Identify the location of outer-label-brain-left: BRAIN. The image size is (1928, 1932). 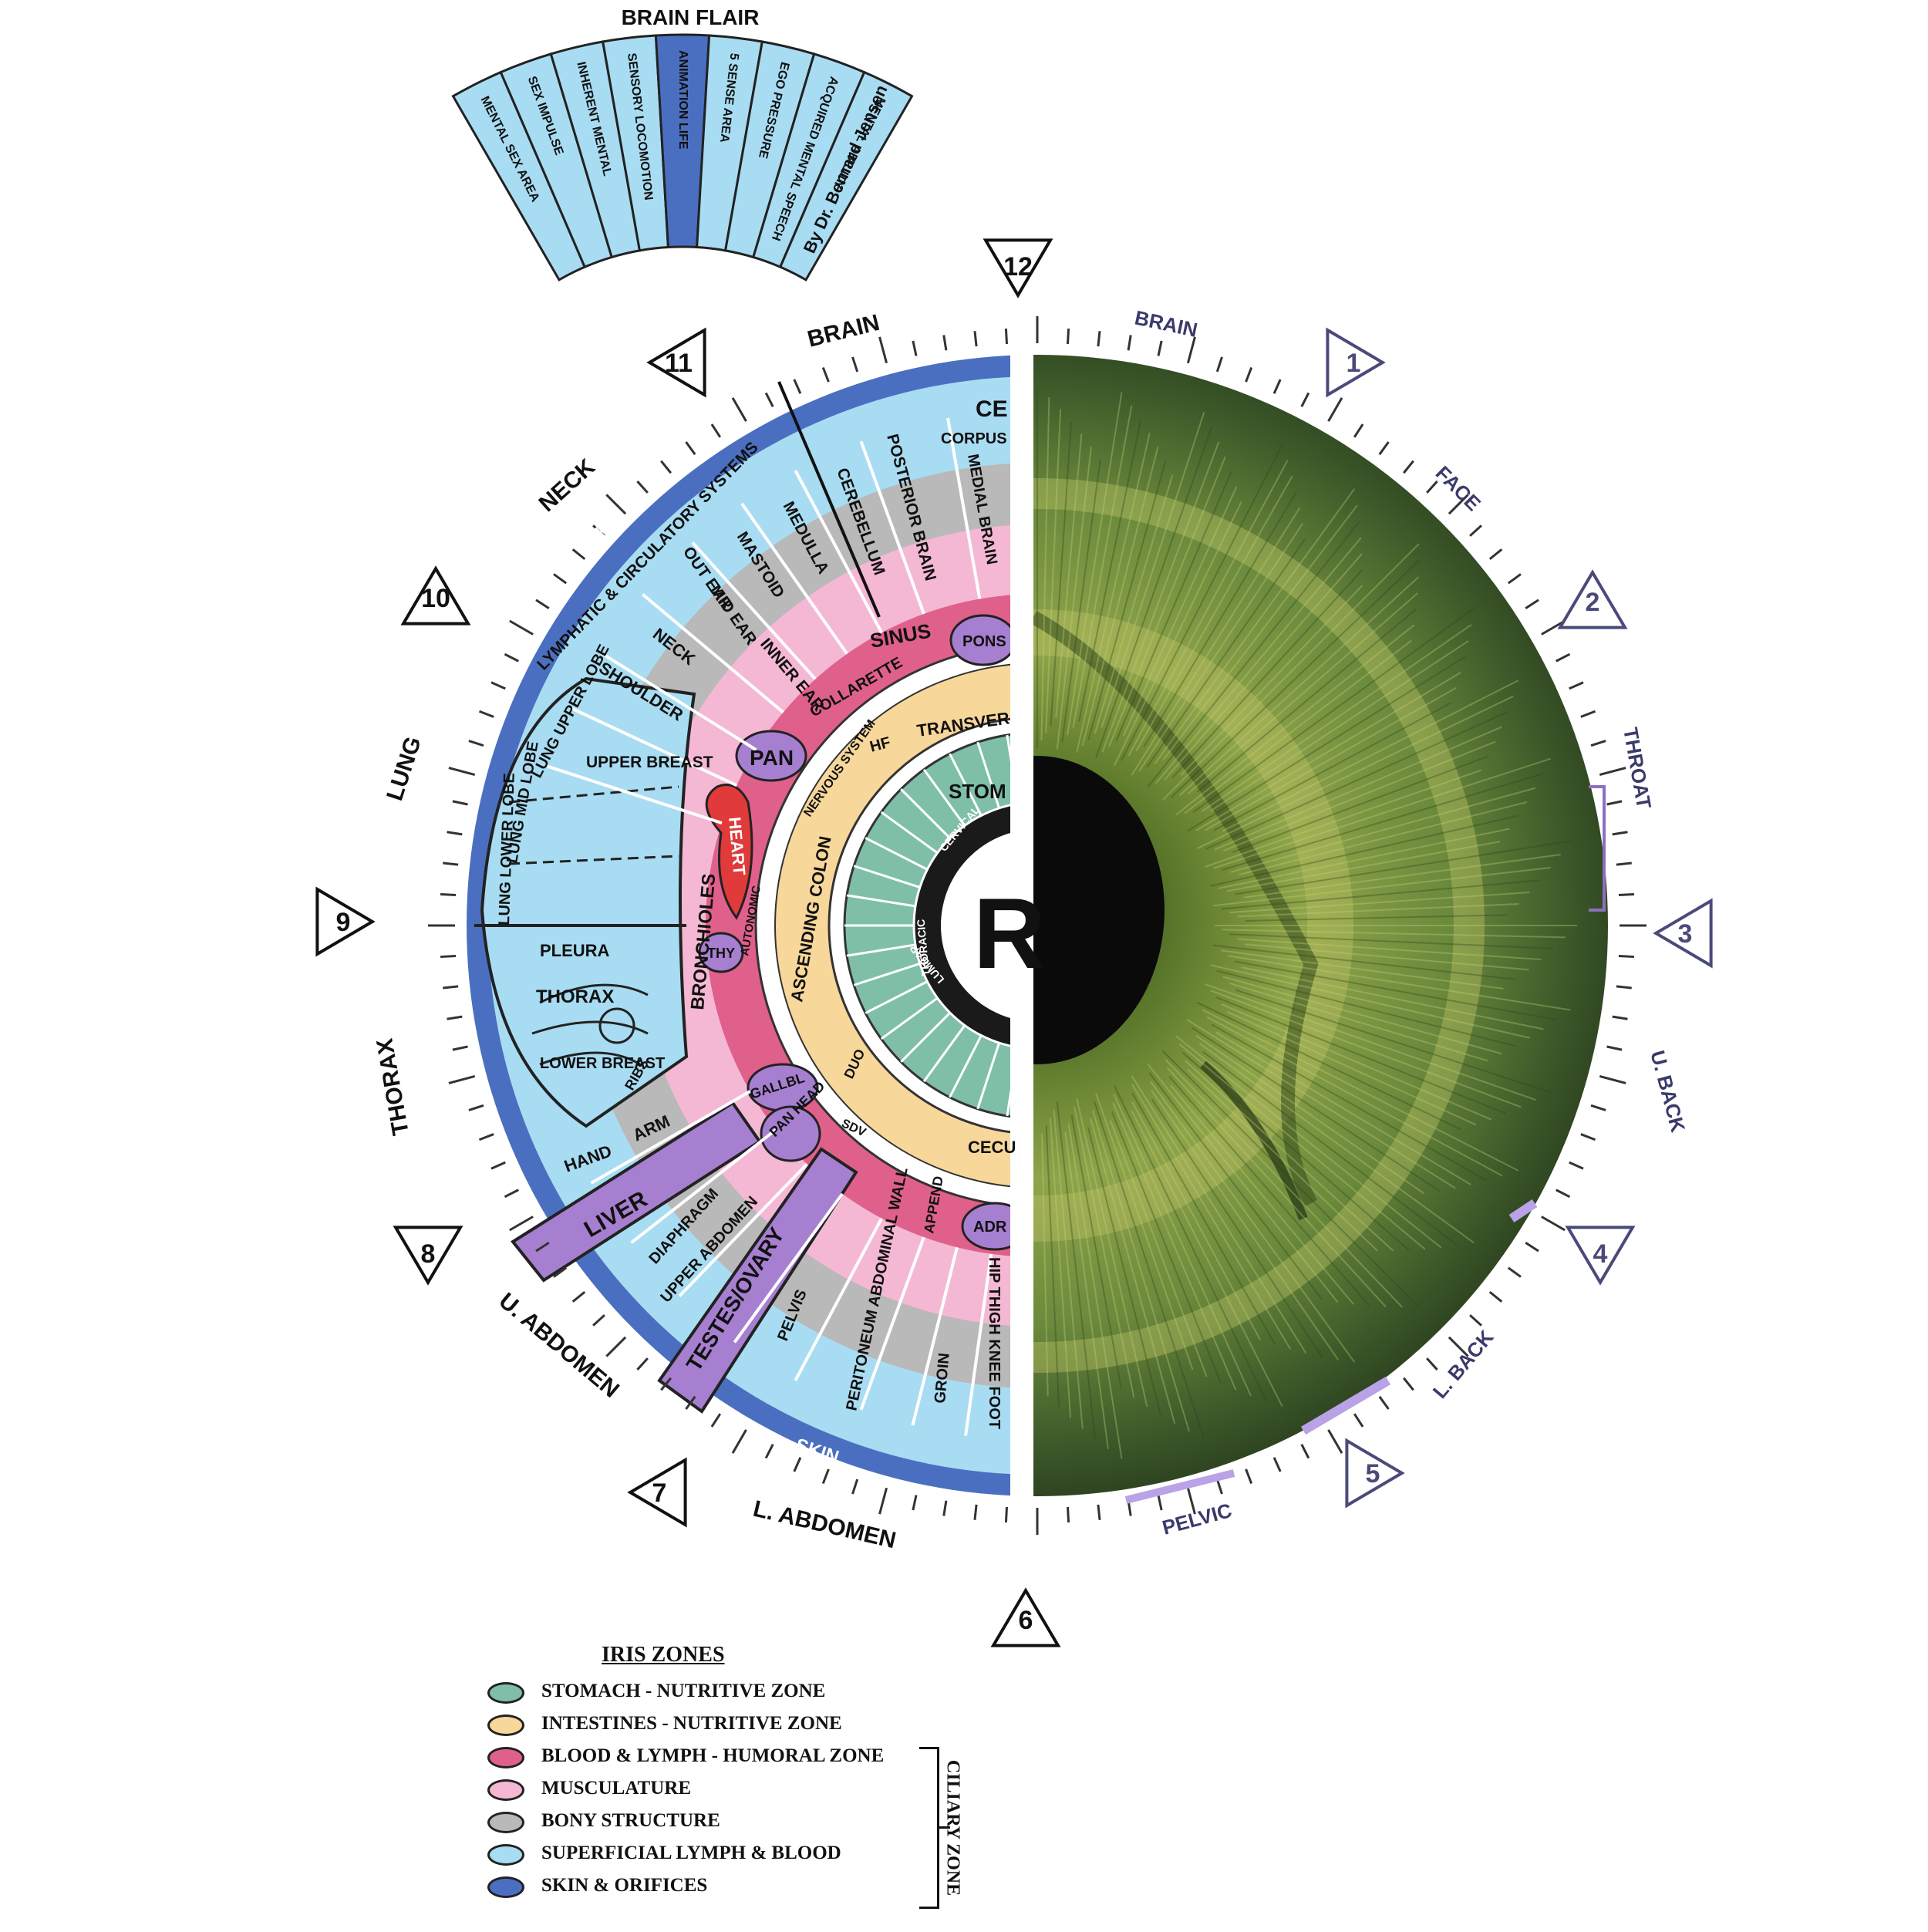
(843, 331).